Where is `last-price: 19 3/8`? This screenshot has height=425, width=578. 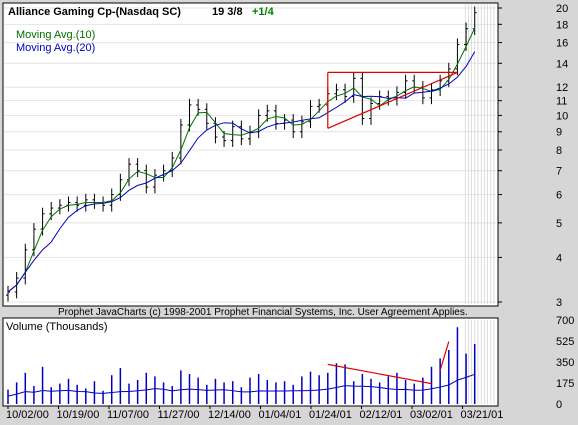 last-price: 19 3/8 is located at coordinates (227, 12).